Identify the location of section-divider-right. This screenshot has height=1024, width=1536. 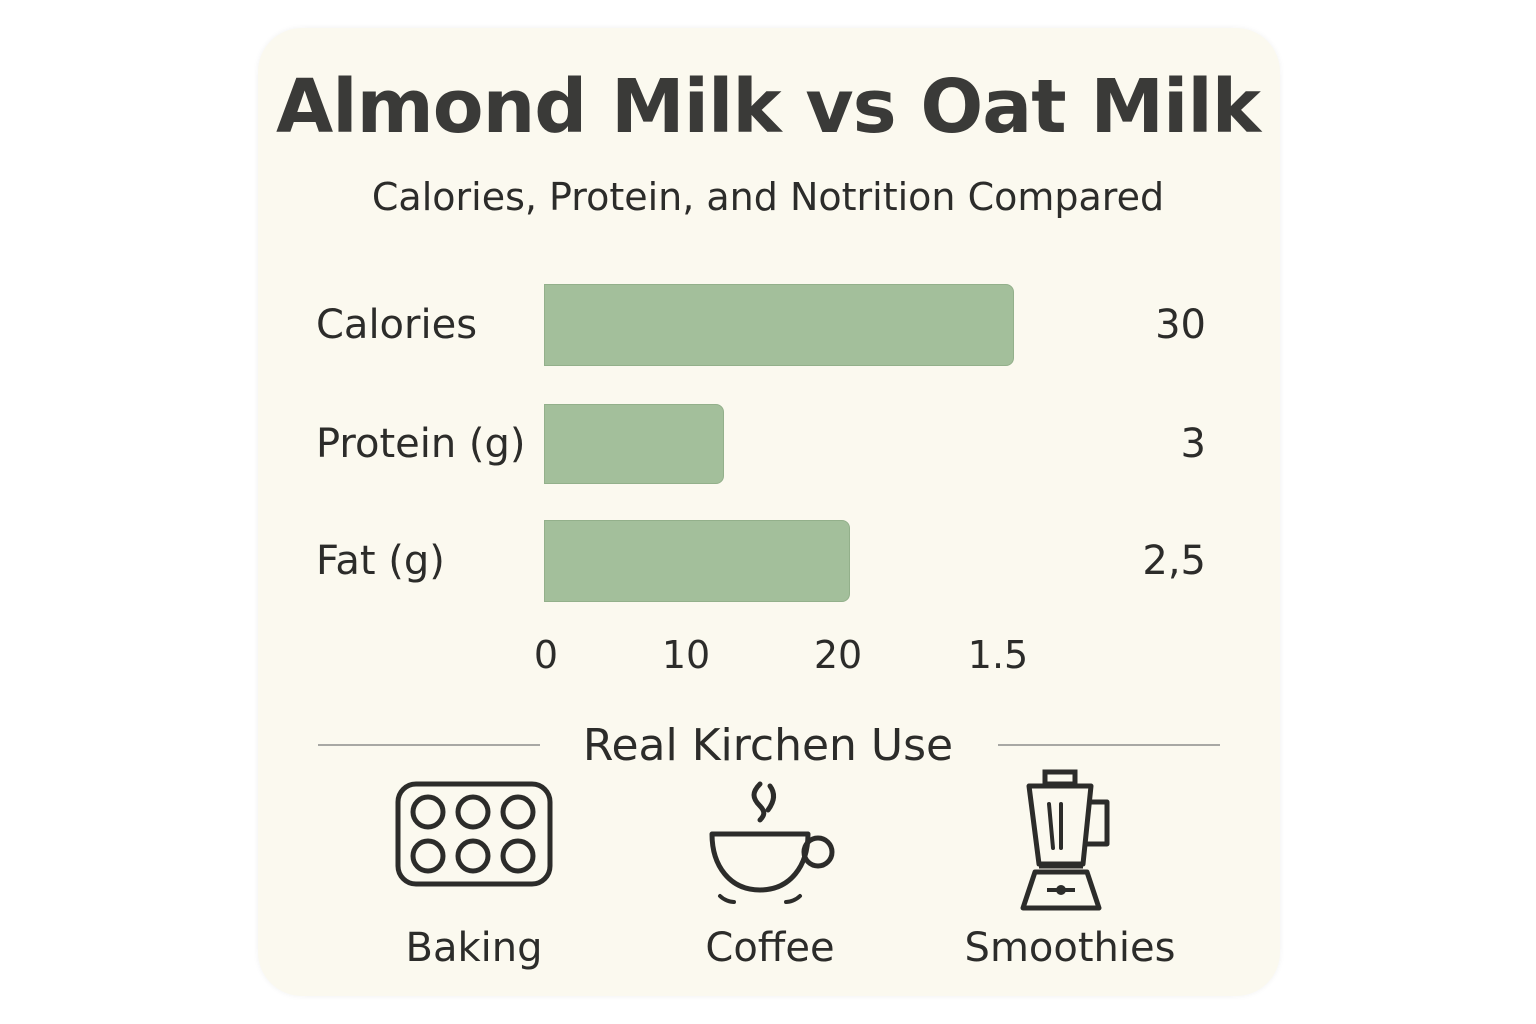
(1109, 745).